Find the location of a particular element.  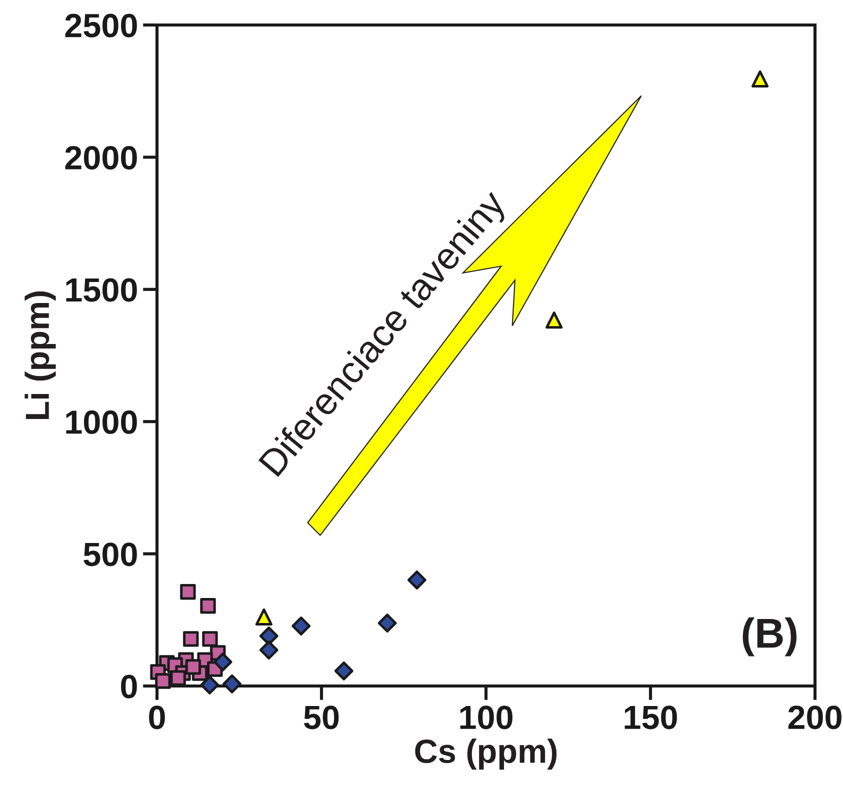

y-tick-label: 500 is located at coordinates (110, 554).